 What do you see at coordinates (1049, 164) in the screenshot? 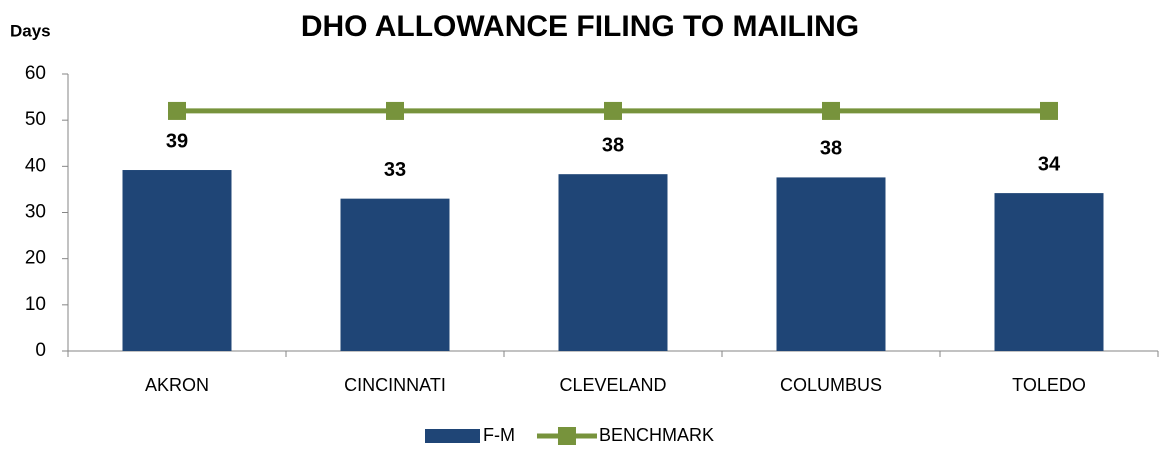
I see `data-label: 34` at bounding box center [1049, 164].